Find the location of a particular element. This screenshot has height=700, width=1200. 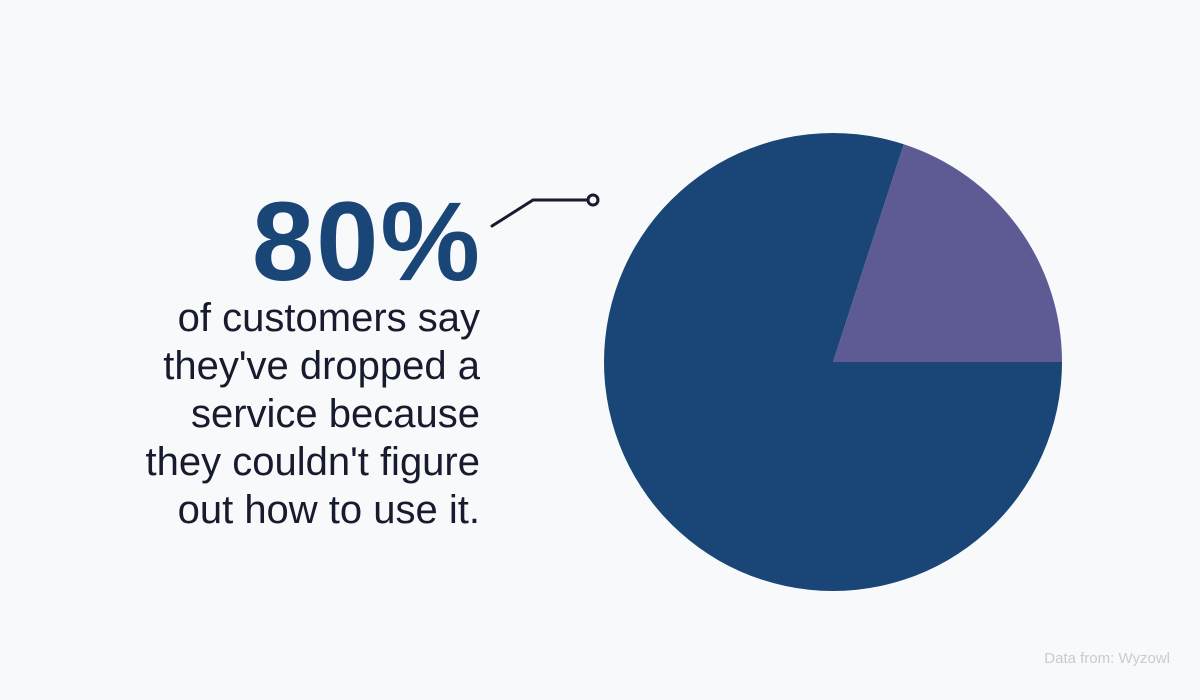

description-line: out how to use it. is located at coordinates (328, 510).